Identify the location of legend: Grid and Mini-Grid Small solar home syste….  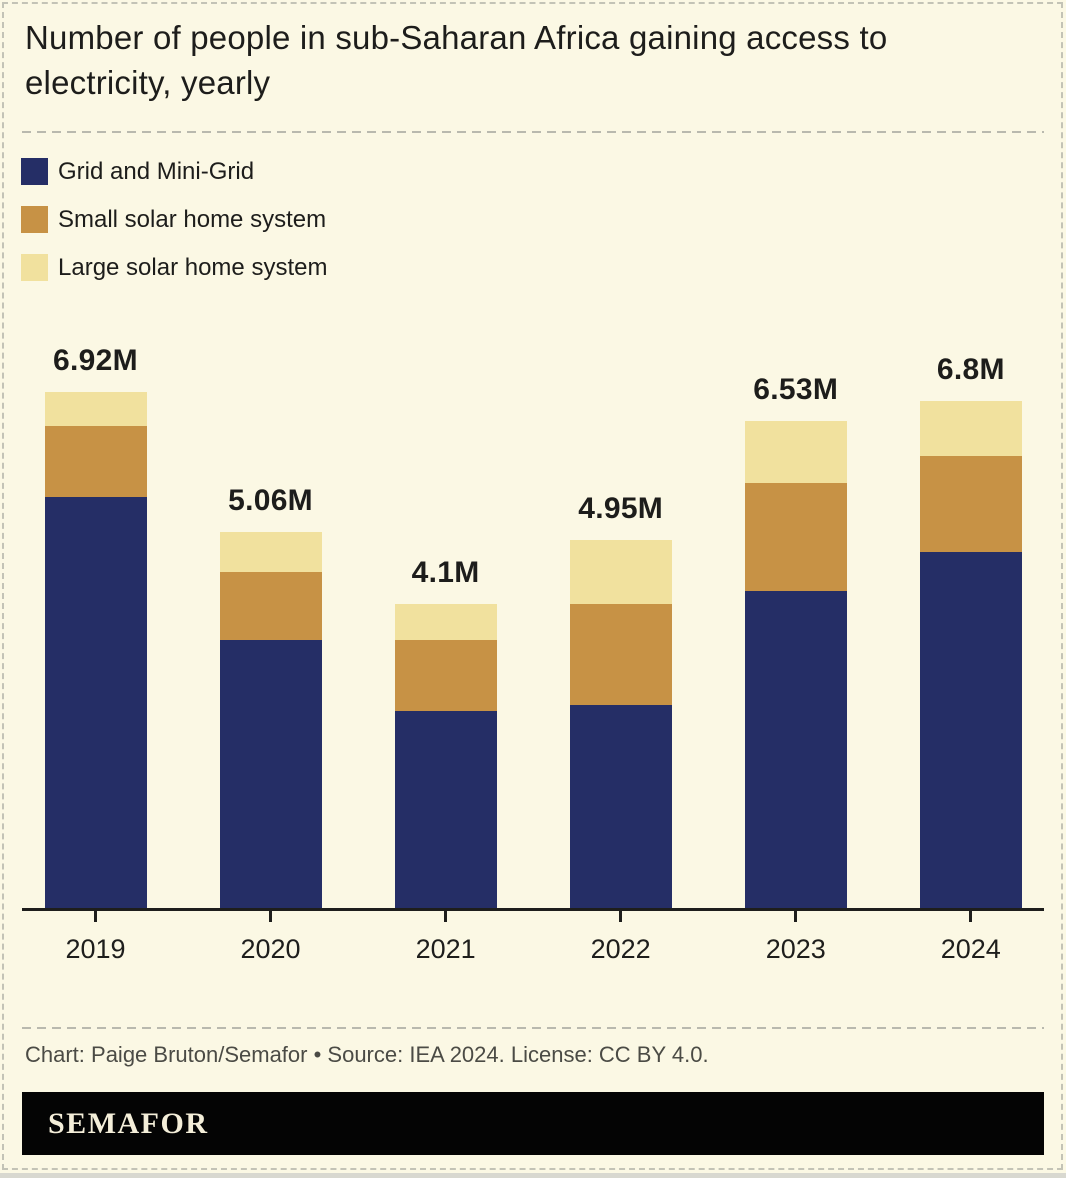
(174, 230).